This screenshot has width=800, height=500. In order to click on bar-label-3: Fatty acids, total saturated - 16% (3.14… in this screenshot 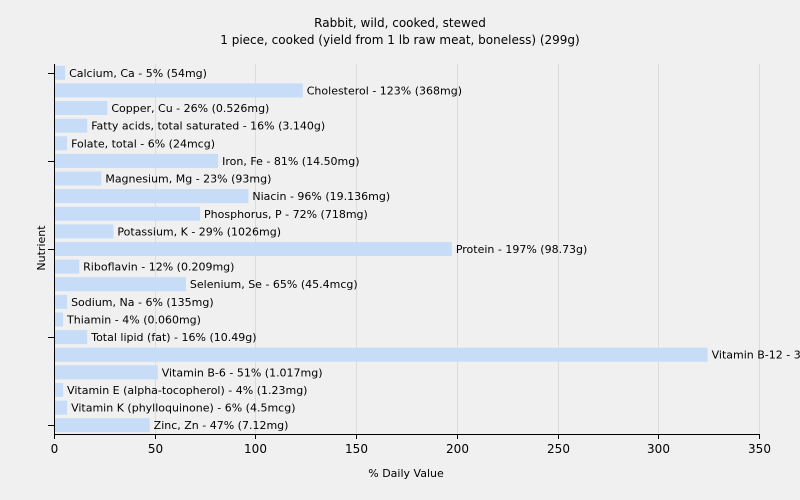, I will do `click(208, 126)`.